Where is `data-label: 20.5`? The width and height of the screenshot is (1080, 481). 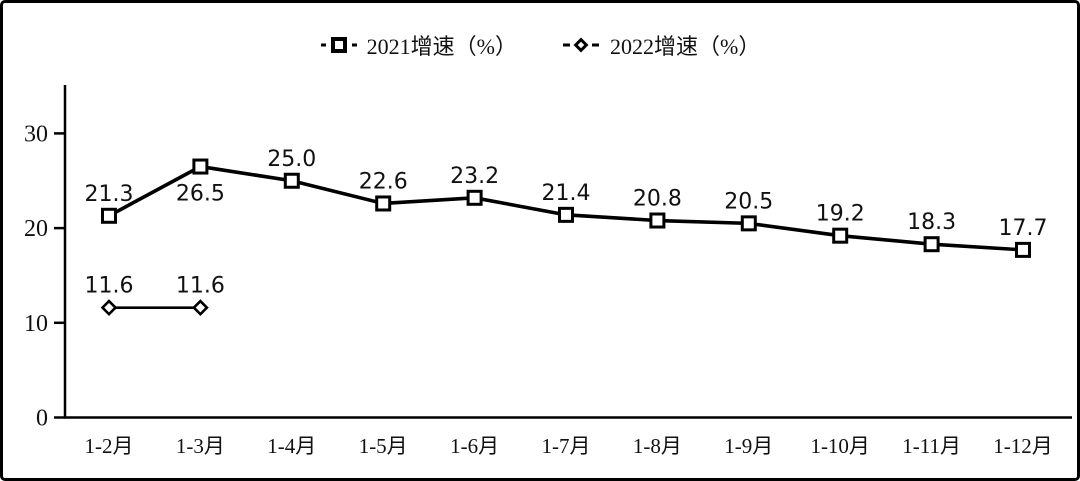 data-label: 20.5 is located at coordinates (748, 201).